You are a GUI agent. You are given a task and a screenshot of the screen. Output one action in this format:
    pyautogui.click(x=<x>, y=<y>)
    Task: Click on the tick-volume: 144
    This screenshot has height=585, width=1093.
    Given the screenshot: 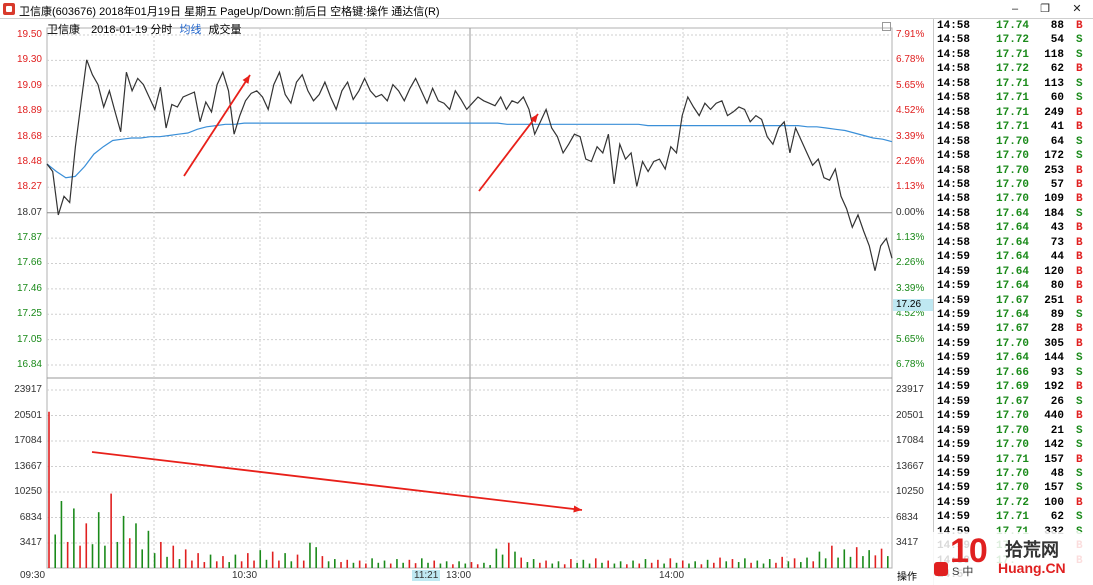 What is the action you would take?
    pyautogui.click(x=1054, y=358)
    